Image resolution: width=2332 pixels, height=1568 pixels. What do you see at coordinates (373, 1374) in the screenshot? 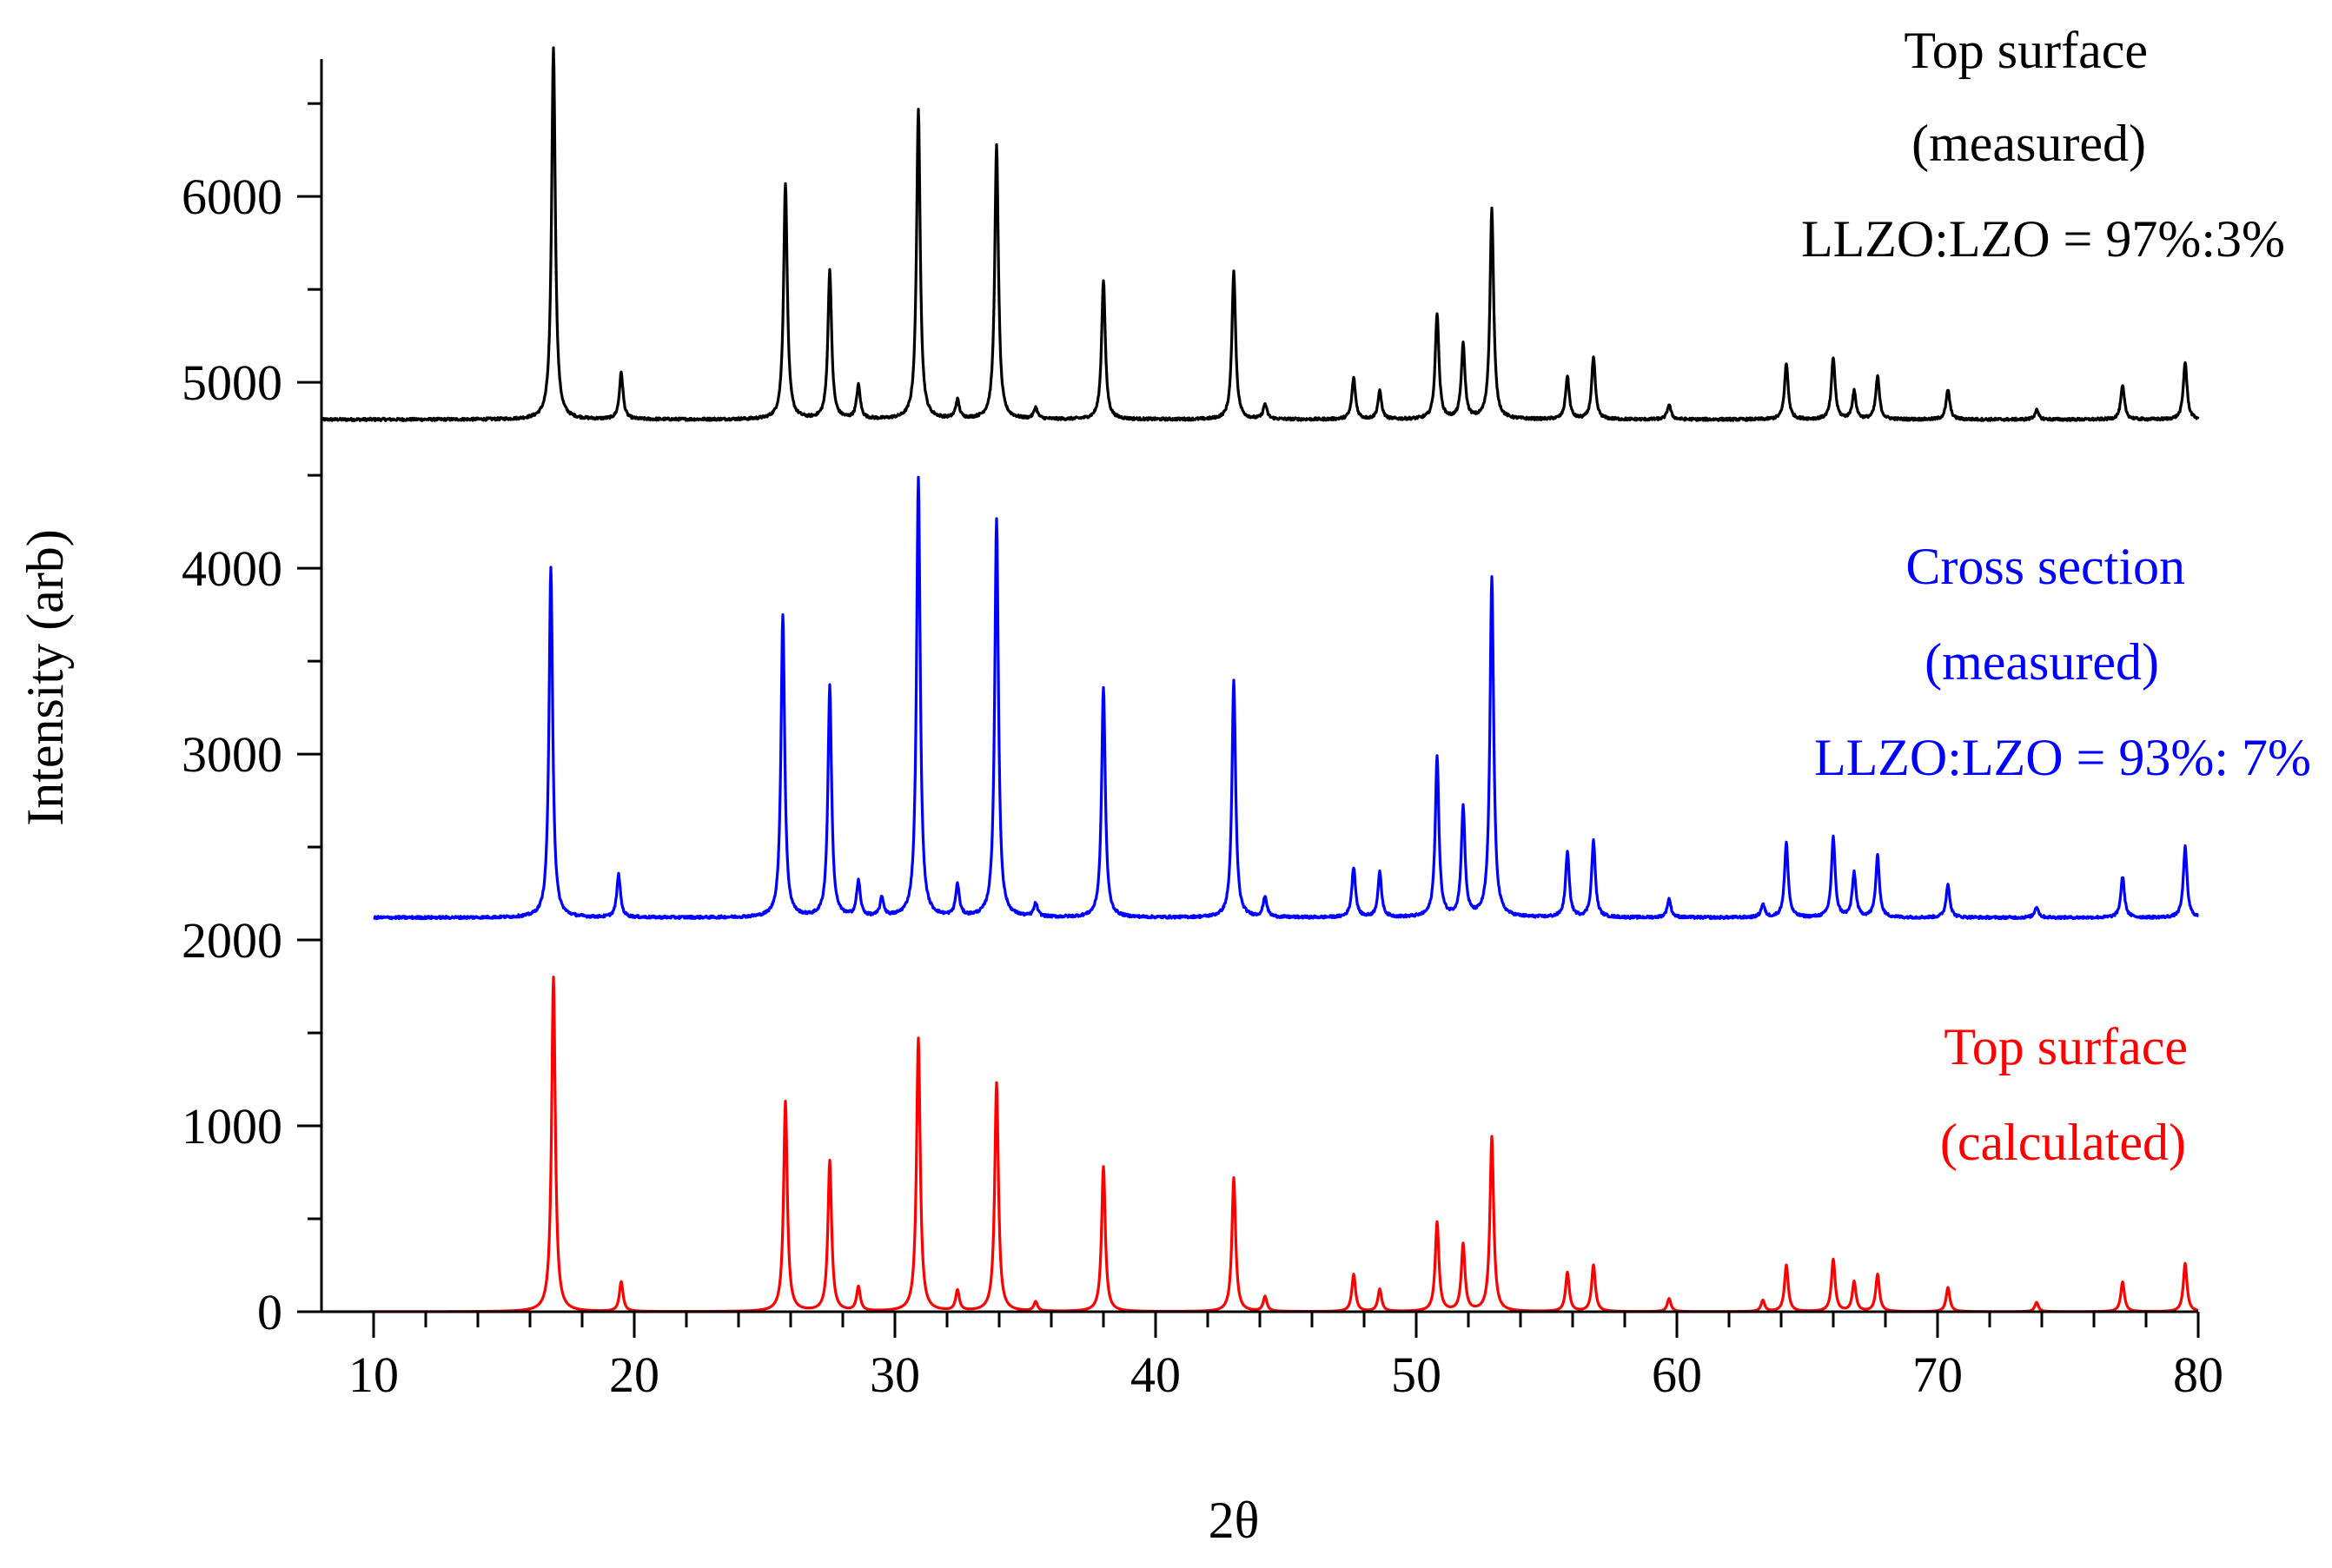
I see `x-tick-label: 10` at bounding box center [373, 1374].